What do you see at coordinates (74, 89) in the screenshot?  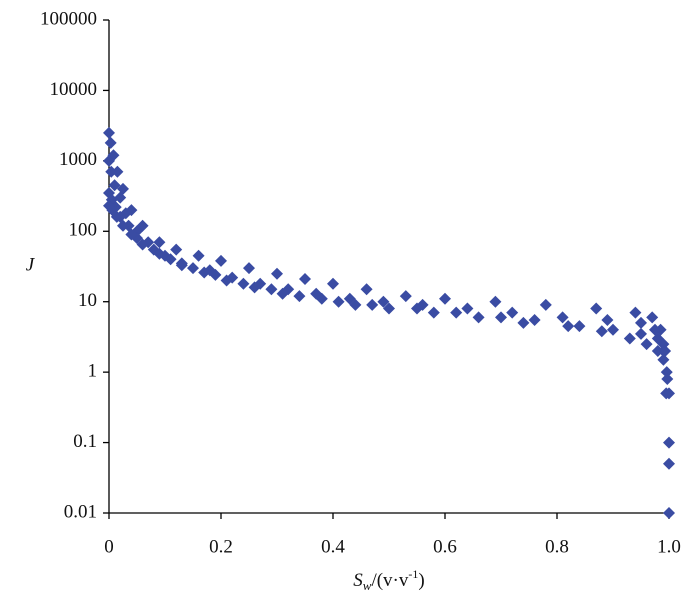 I see `y-tick-label: 10000` at bounding box center [74, 89].